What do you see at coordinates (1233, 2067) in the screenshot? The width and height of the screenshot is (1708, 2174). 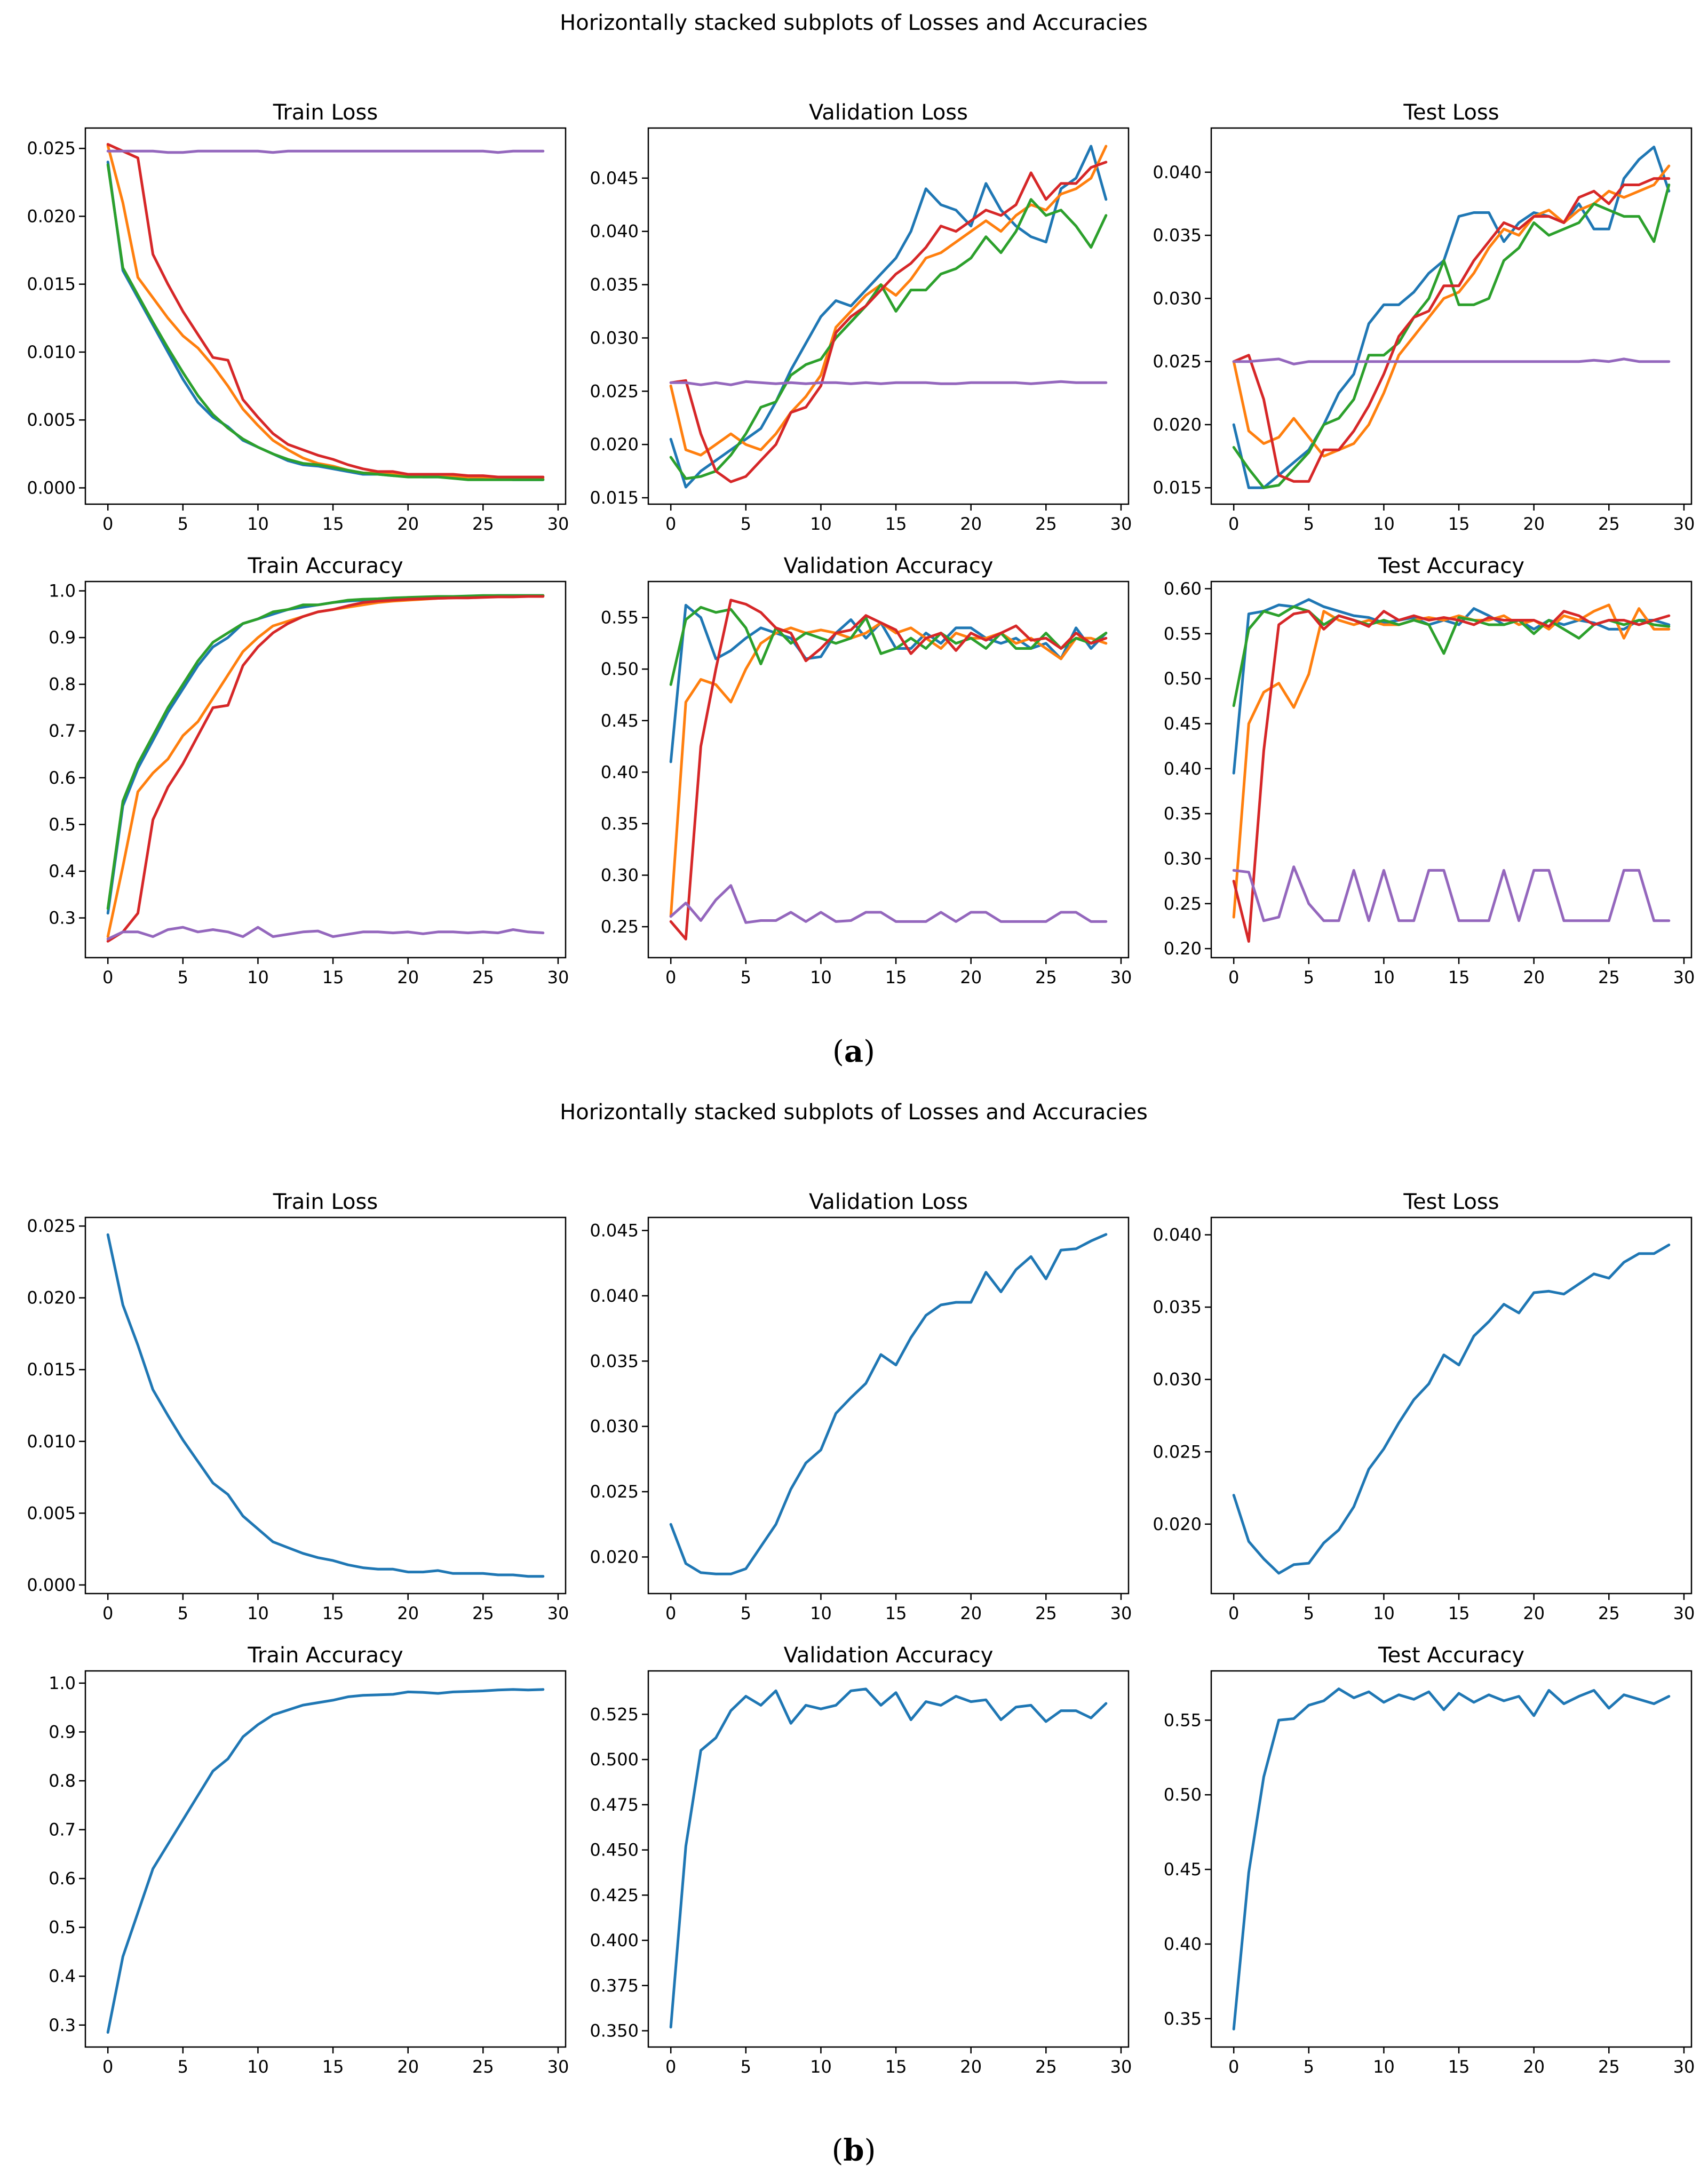 I see `fig-b-test-accuracy-xtick-label: 0` at bounding box center [1233, 2067].